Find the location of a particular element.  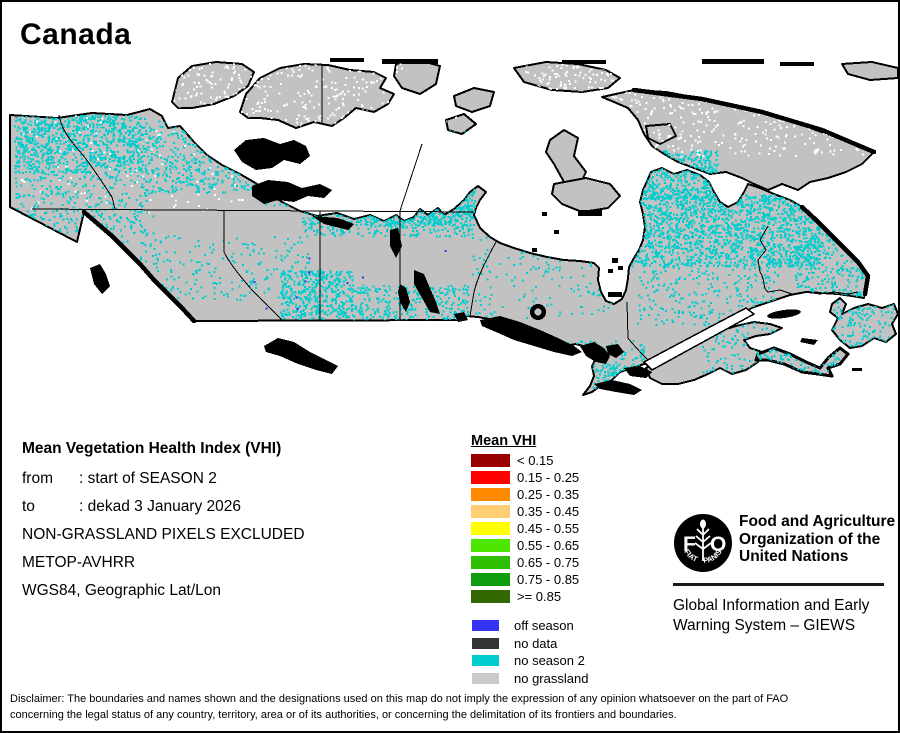

info-title: Mean Vegetation Health Index (VHI) is located at coordinates (152, 448).